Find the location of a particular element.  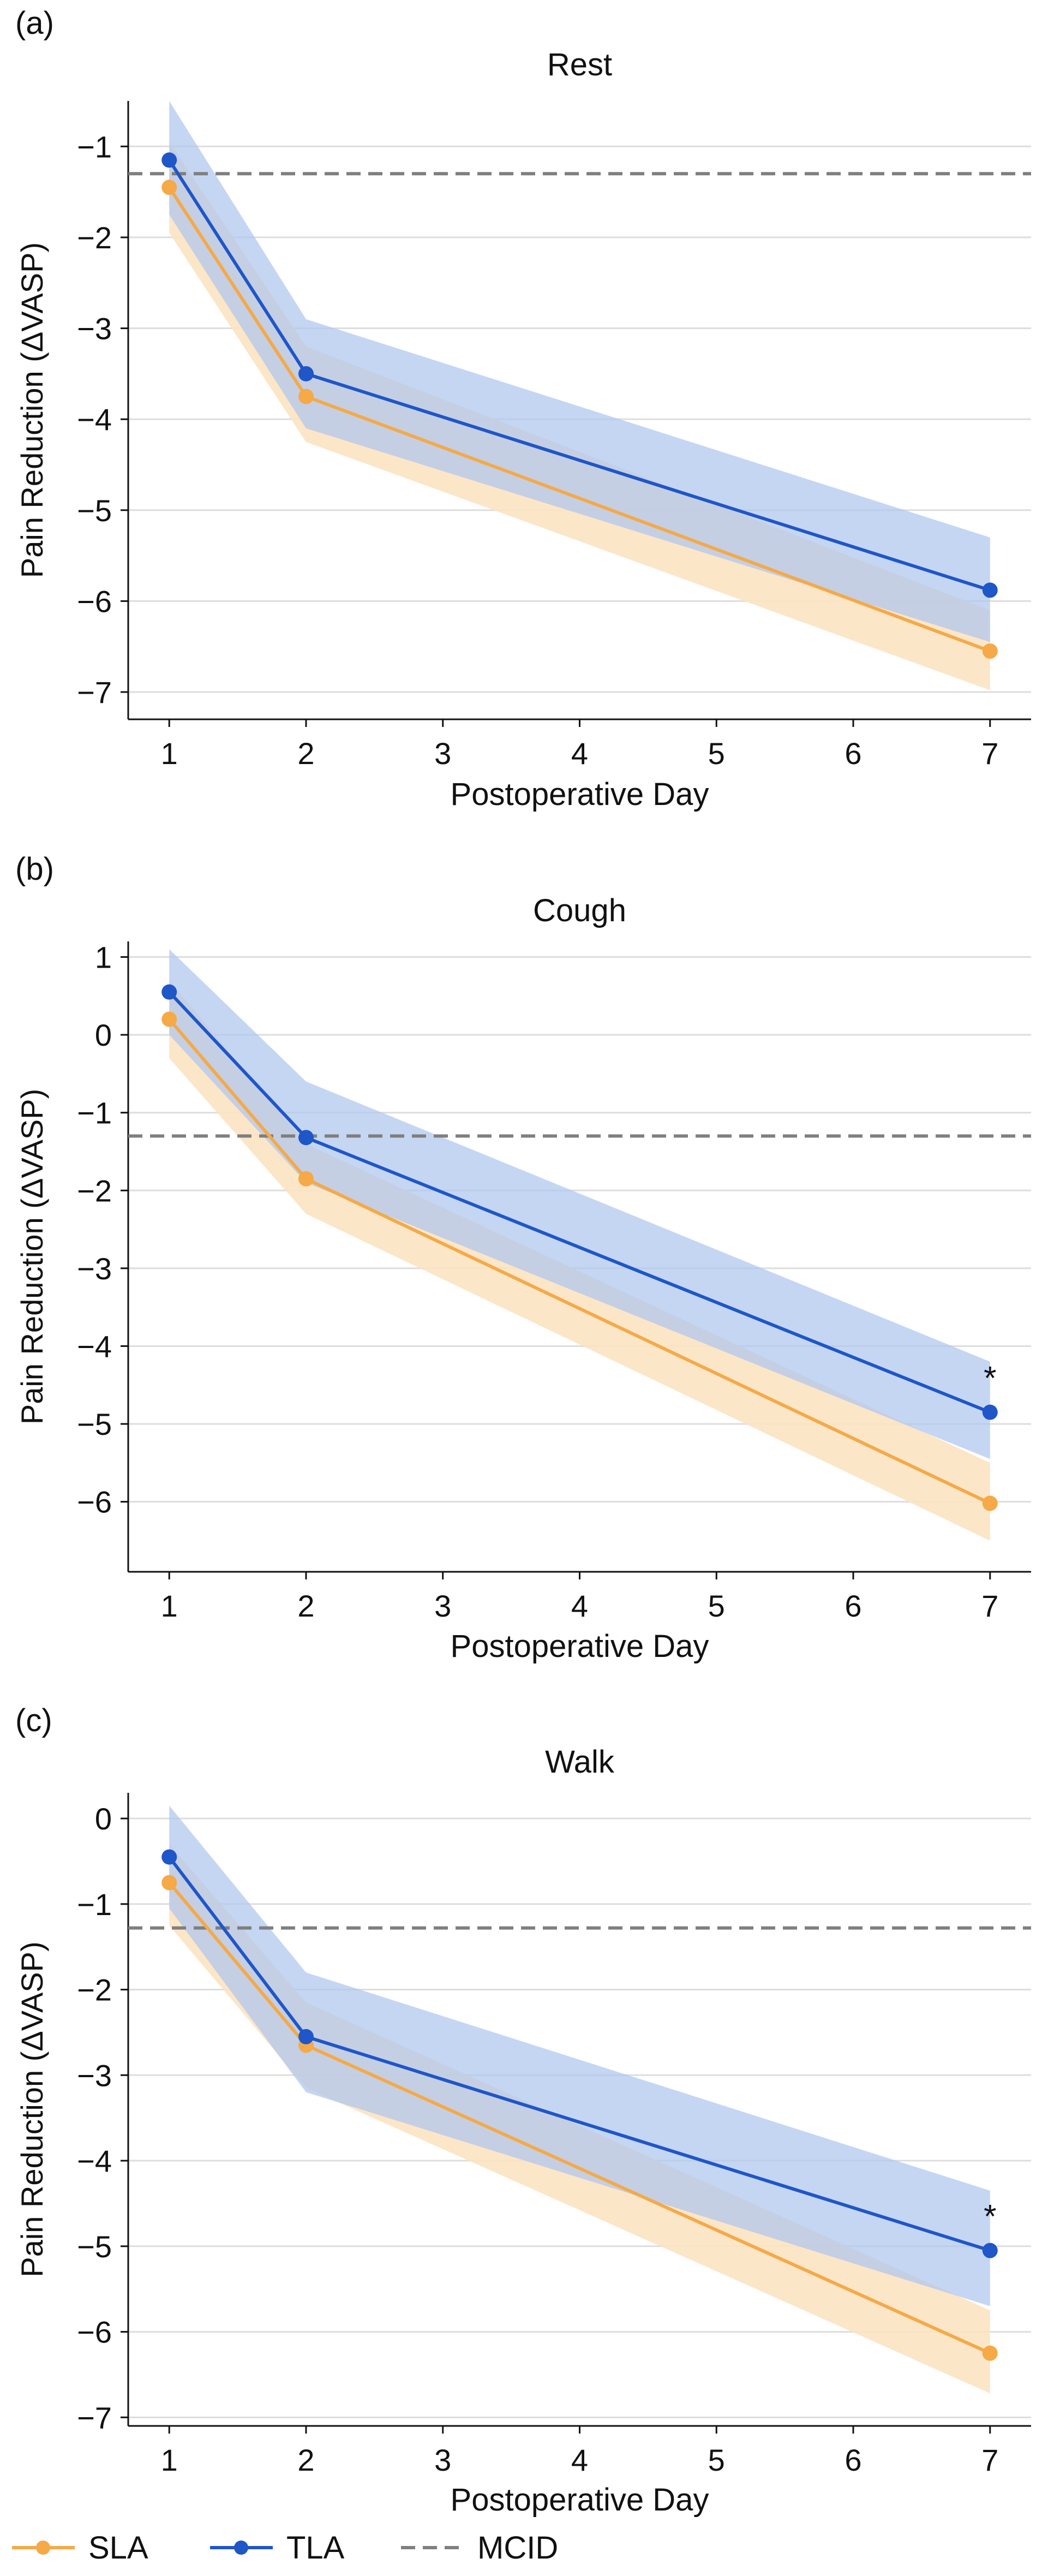

legend-item-tla: TLA is located at coordinates (277, 2548).